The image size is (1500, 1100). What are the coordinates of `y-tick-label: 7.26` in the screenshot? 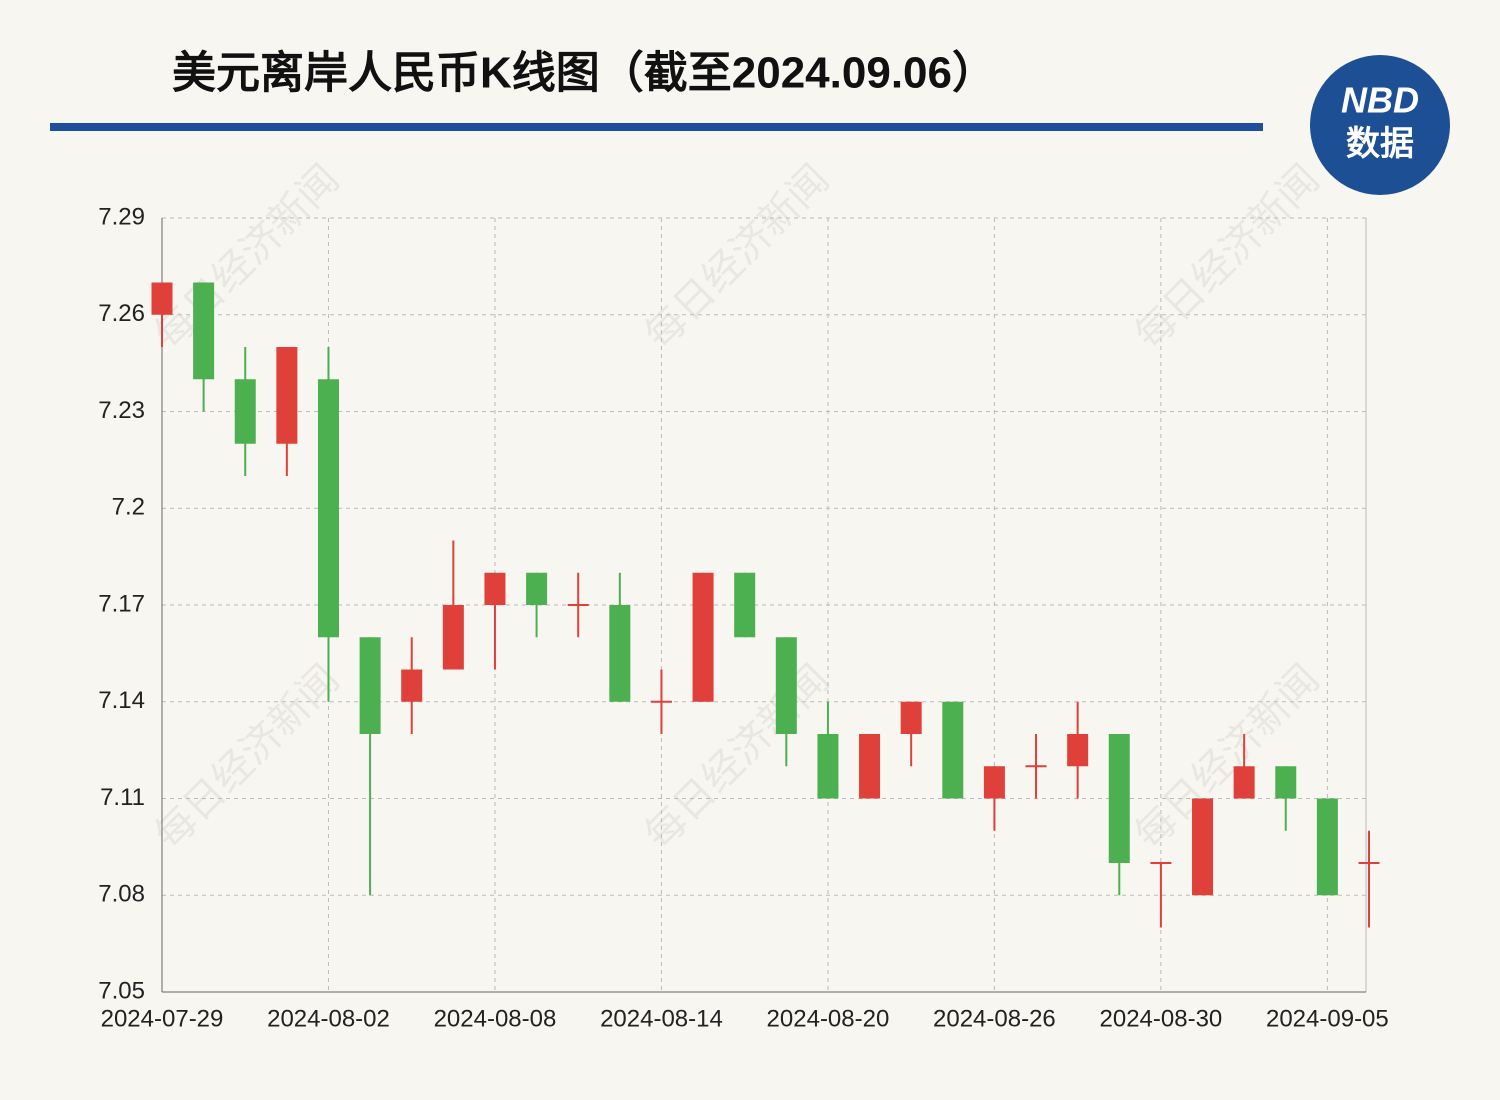 It's located at (121, 313).